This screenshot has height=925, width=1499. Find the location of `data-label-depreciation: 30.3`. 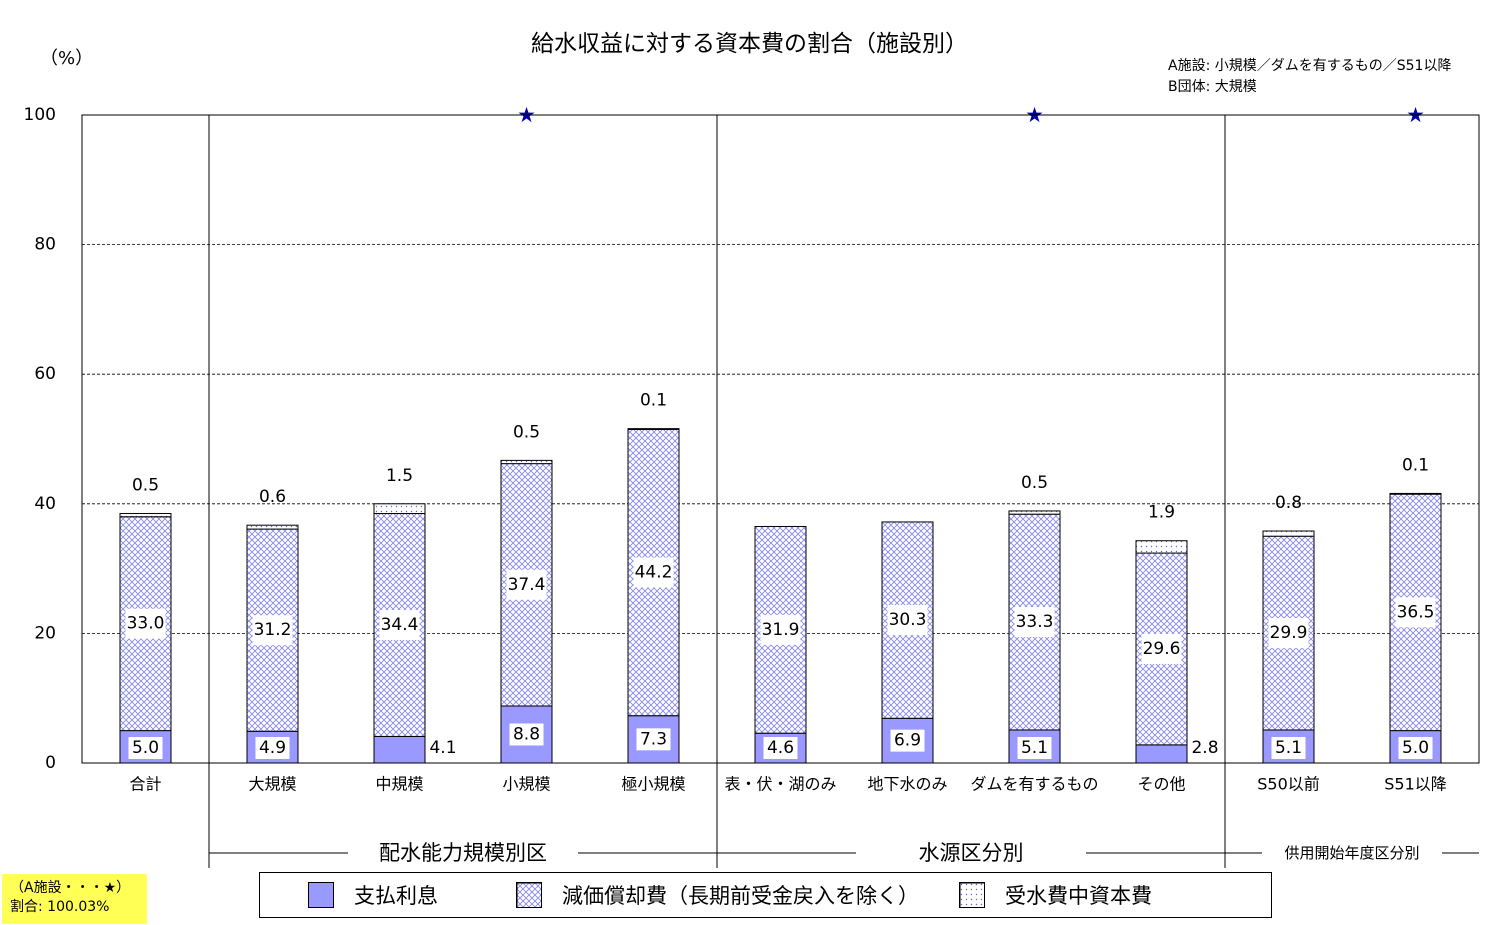

data-label-depreciation: 30.3 is located at coordinates (908, 620).